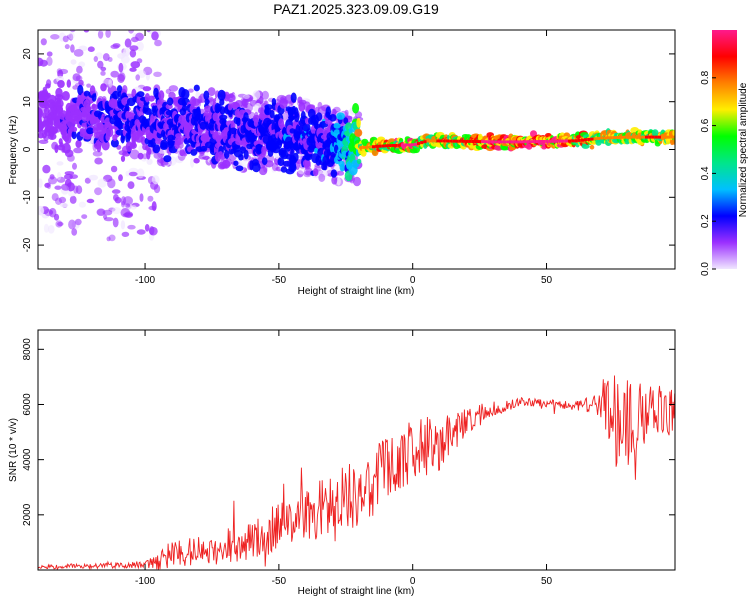 The width and height of the screenshot is (750, 600). What do you see at coordinates (413, 581) in the screenshot?
I see `x-tick-label: 0` at bounding box center [413, 581].